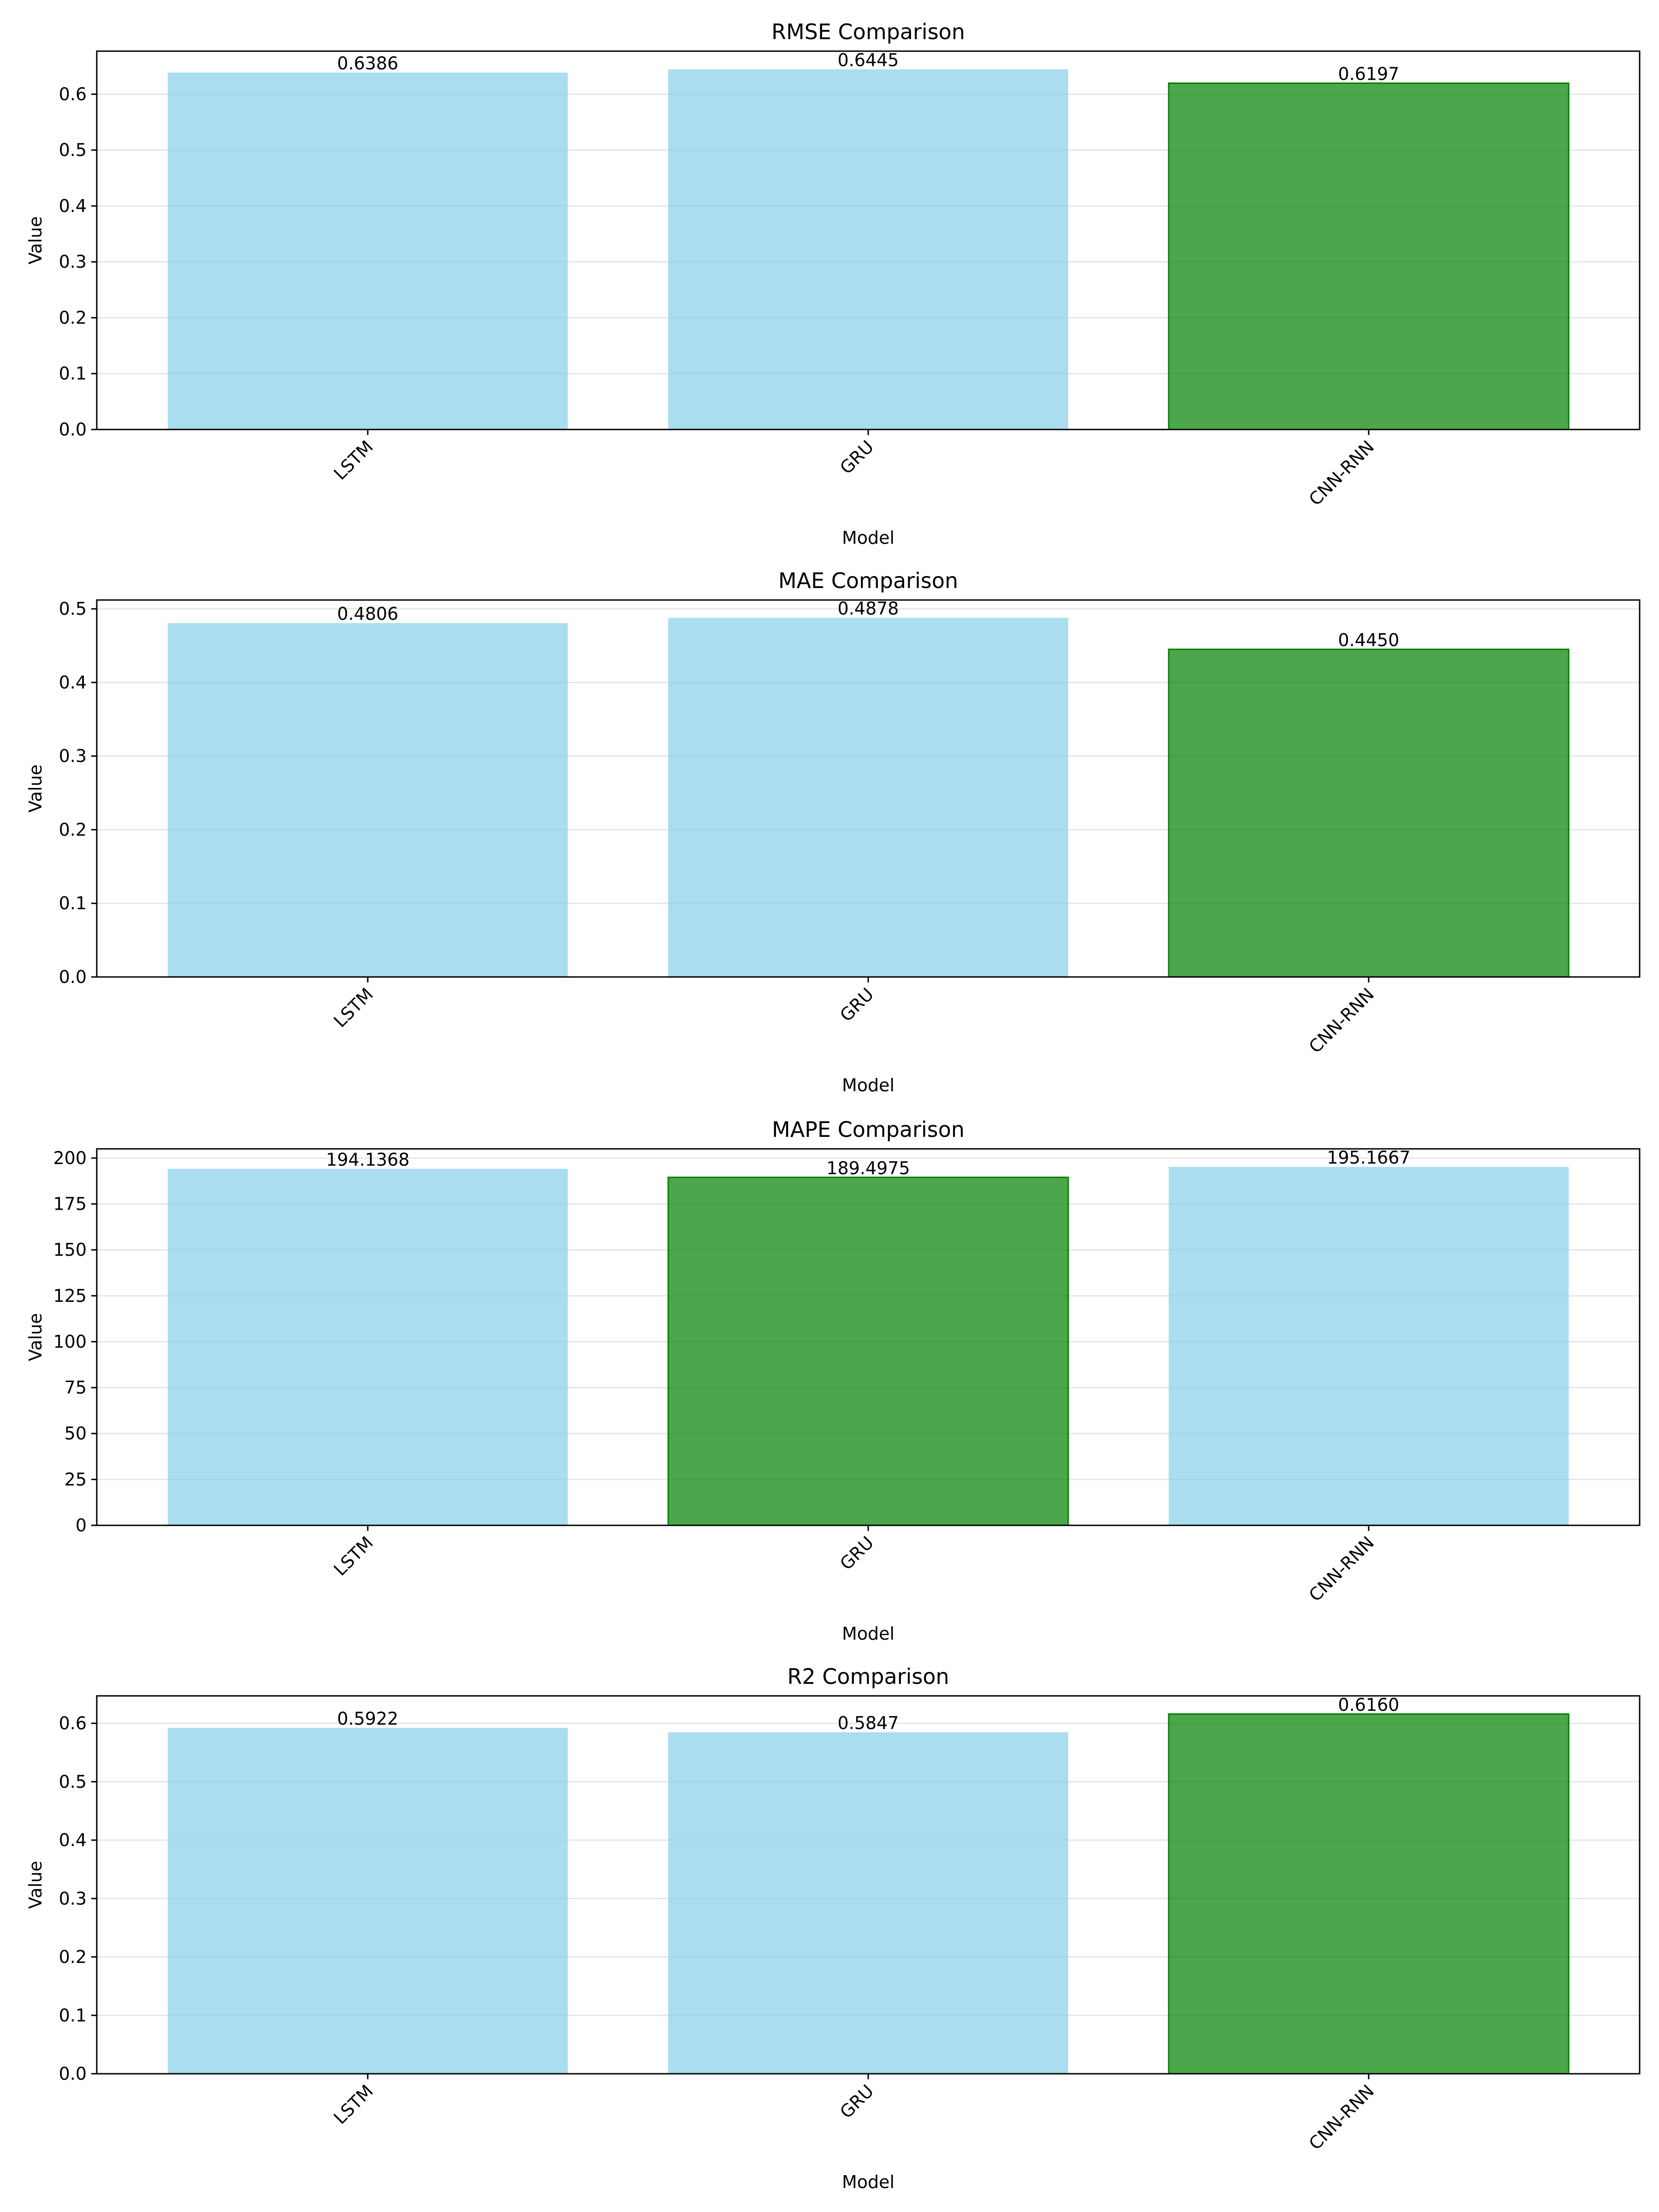  What do you see at coordinates (1369, 74) in the screenshot?
I see `bar-value-label: 0.6197` at bounding box center [1369, 74].